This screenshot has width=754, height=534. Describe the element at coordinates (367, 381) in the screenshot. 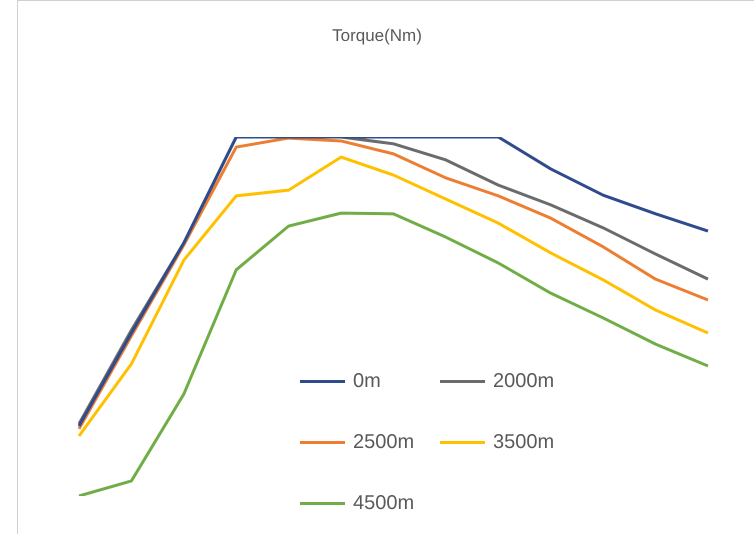

I see `legend-label: 0m` at that location.